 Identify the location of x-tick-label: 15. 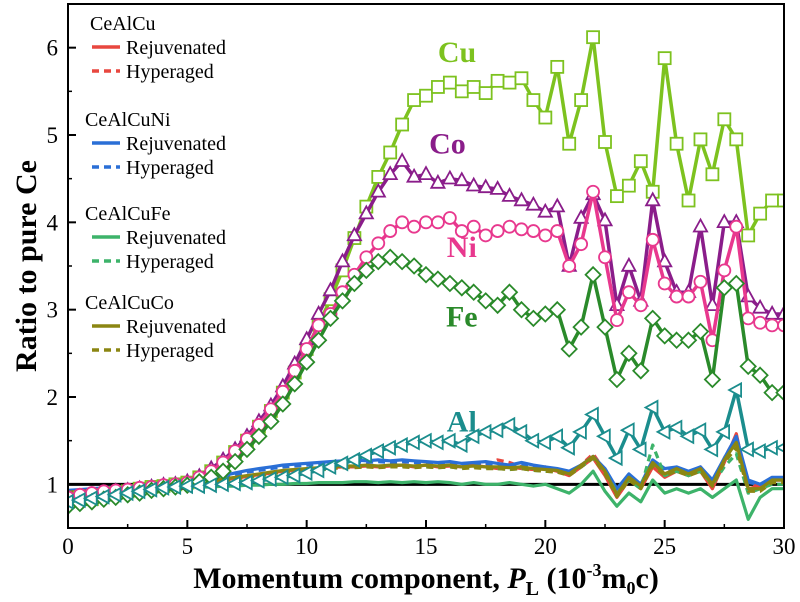
(426, 546).